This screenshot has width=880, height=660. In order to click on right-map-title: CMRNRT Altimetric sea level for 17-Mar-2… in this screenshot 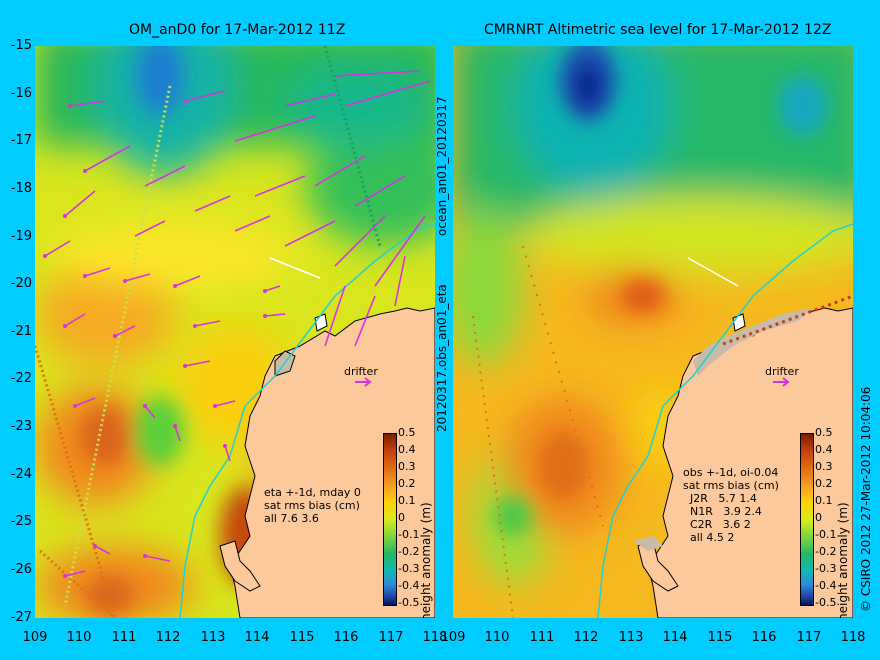, I will do `click(658, 30)`.